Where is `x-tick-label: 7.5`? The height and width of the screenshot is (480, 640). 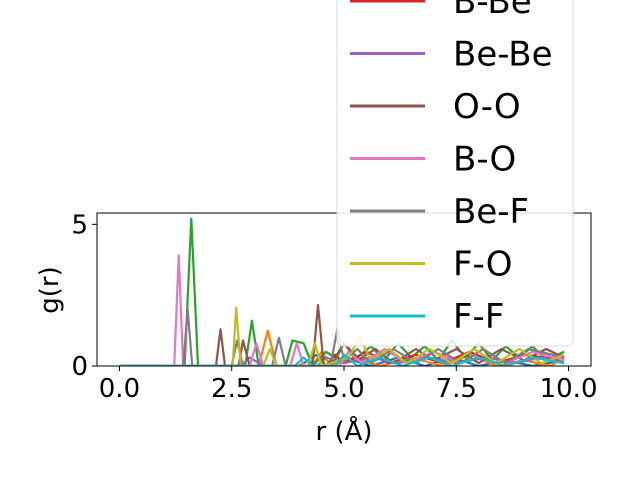 x-tick-label: 7.5 is located at coordinates (456, 389).